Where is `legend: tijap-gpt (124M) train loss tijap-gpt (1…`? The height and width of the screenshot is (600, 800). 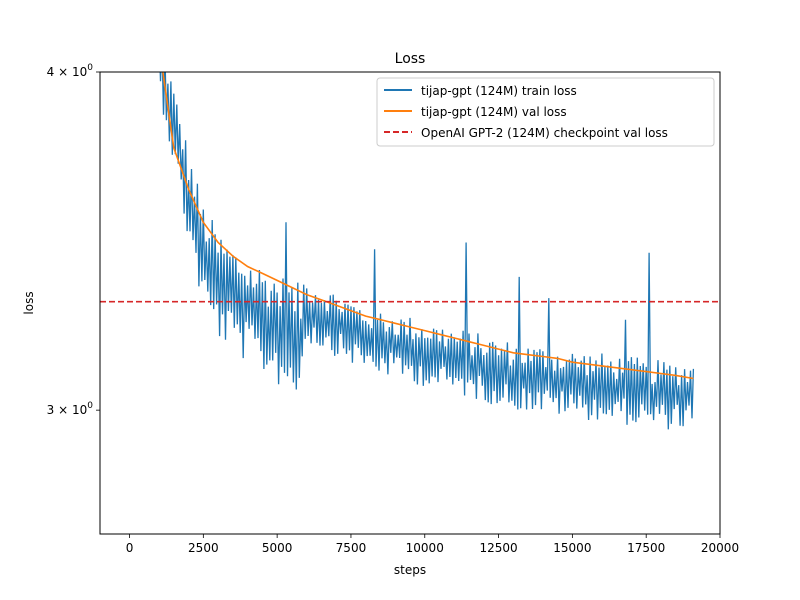 legend: tijap-gpt (124M) train loss tijap-gpt (1… is located at coordinates (545, 112).